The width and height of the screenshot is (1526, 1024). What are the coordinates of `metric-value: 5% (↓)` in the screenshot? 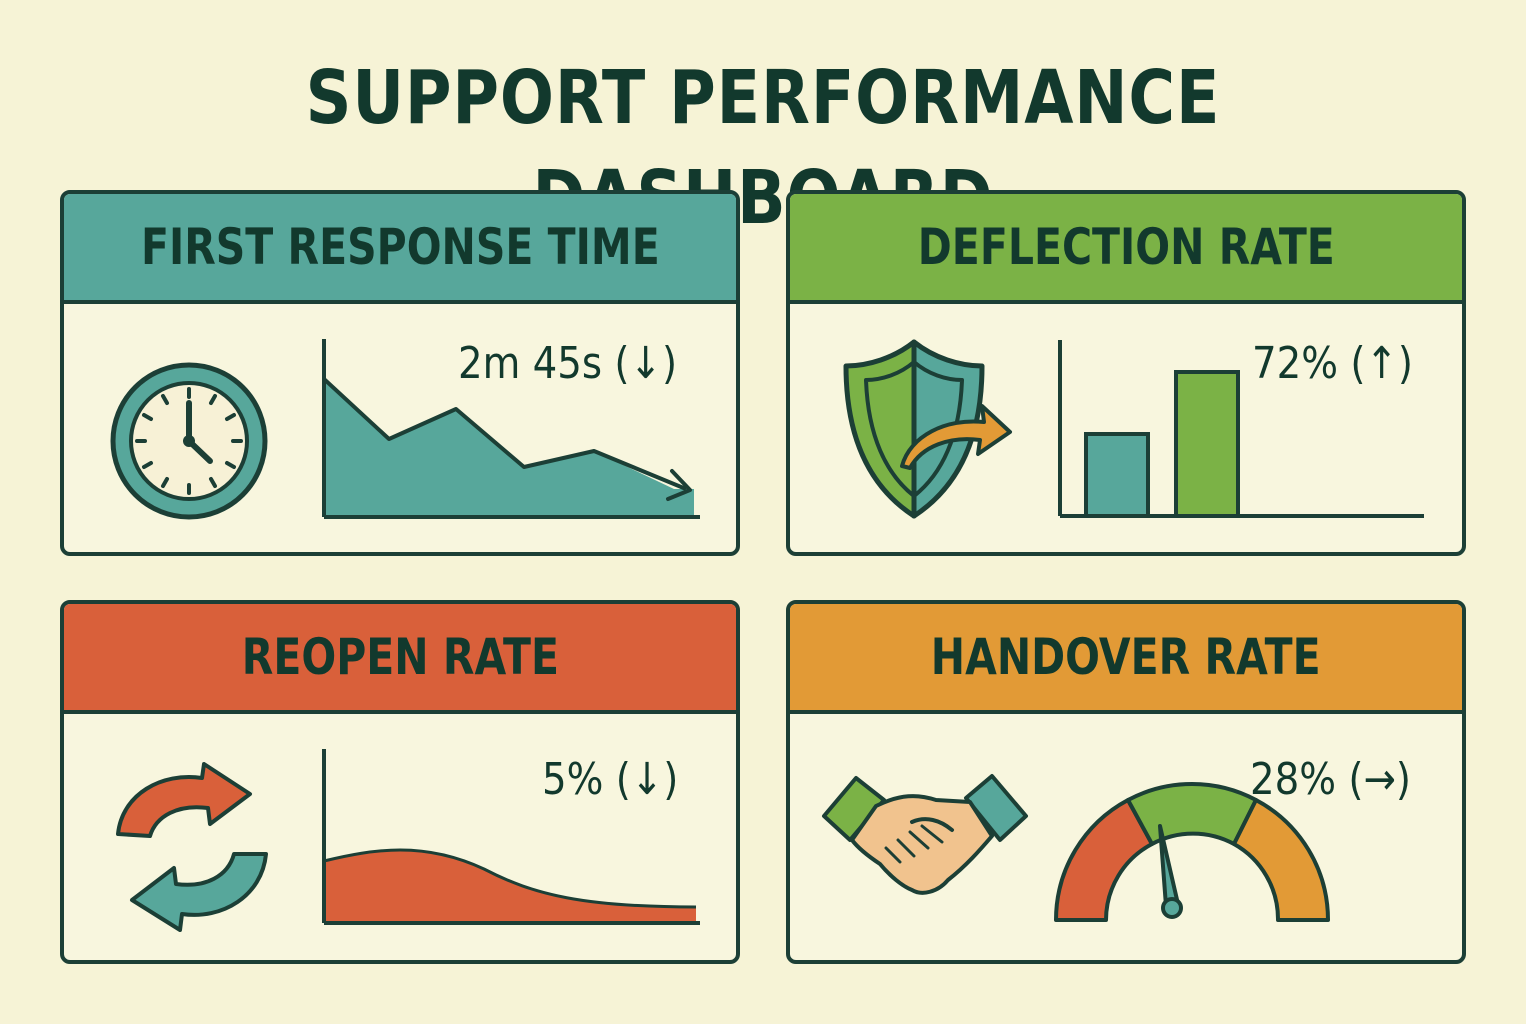 It's located at (610, 779).